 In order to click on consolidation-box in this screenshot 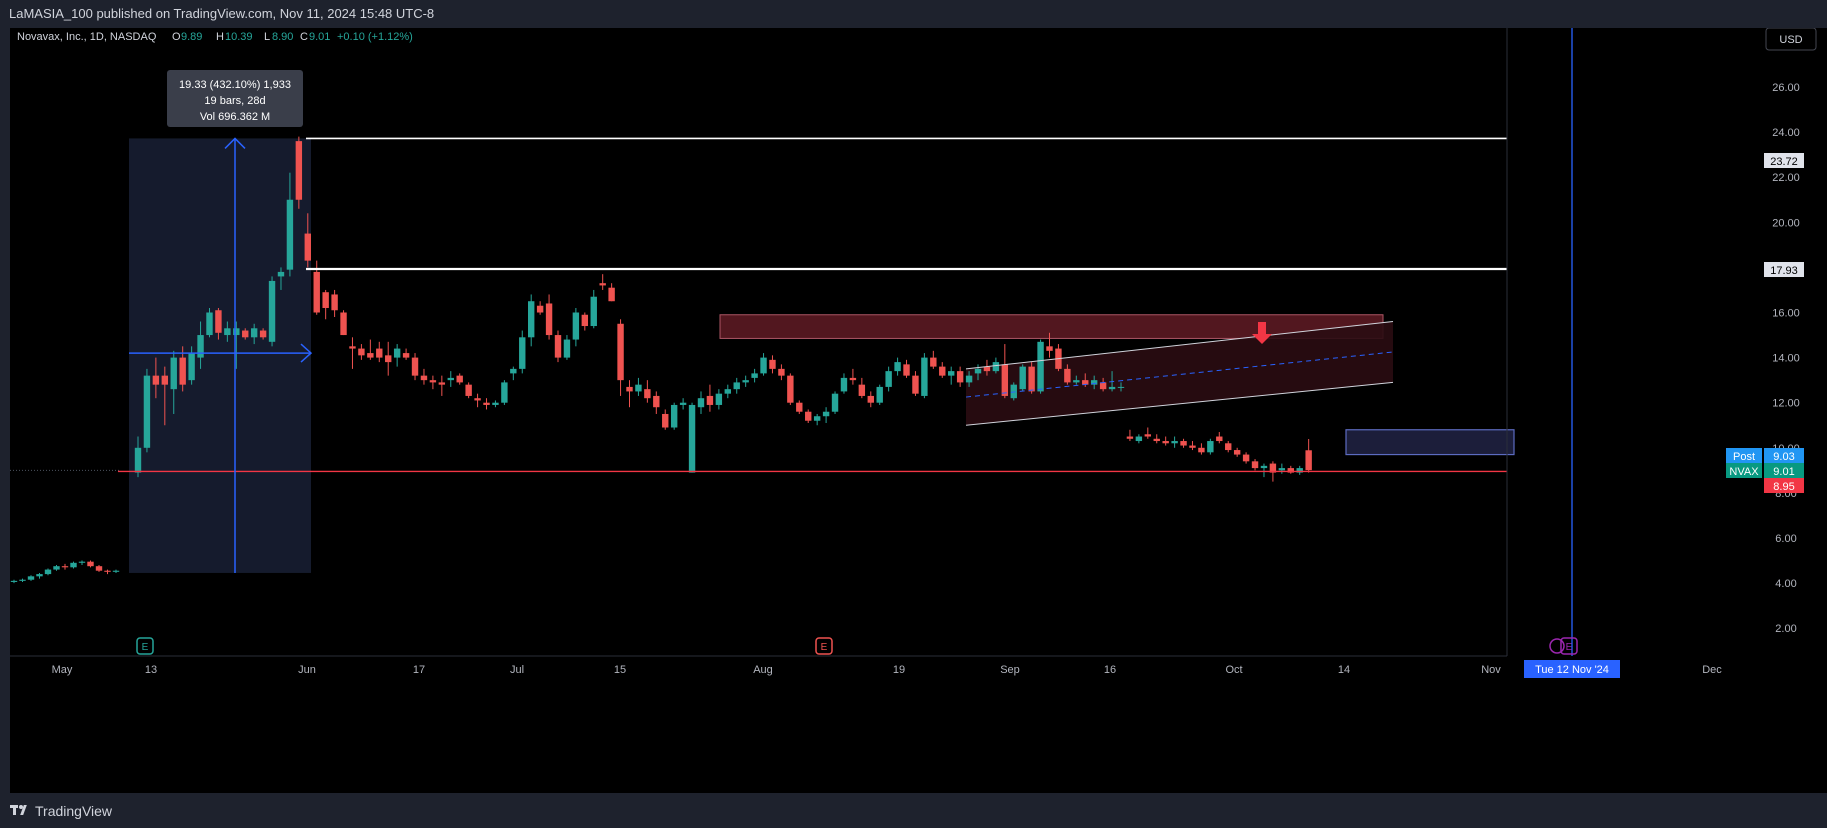, I will do `click(1430, 442)`.